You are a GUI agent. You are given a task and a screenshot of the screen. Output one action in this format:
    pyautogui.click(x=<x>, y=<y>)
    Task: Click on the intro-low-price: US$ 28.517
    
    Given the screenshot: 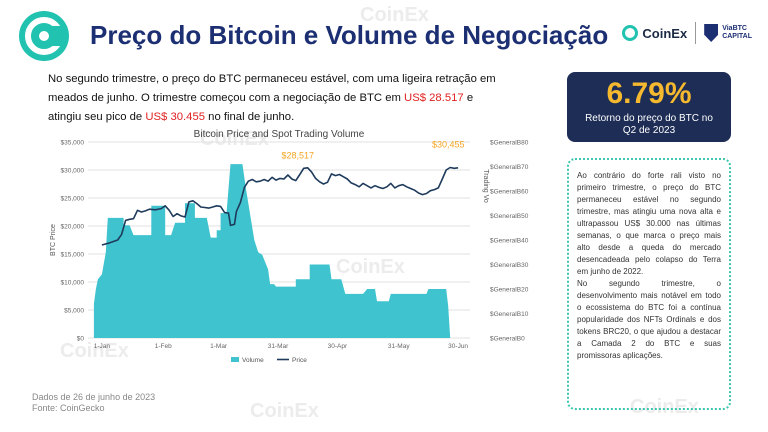 What is the action you would take?
    pyautogui.click(x=434, y=98)
    